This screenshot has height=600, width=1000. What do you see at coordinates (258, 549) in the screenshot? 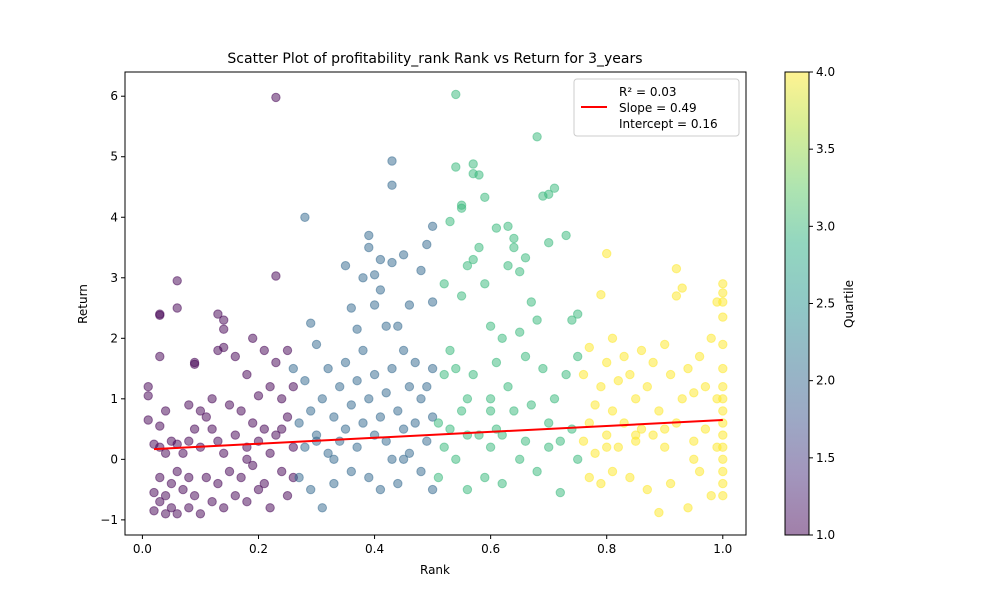
I see `x-tick-label: 0.2` at bounding box center [258, 549].